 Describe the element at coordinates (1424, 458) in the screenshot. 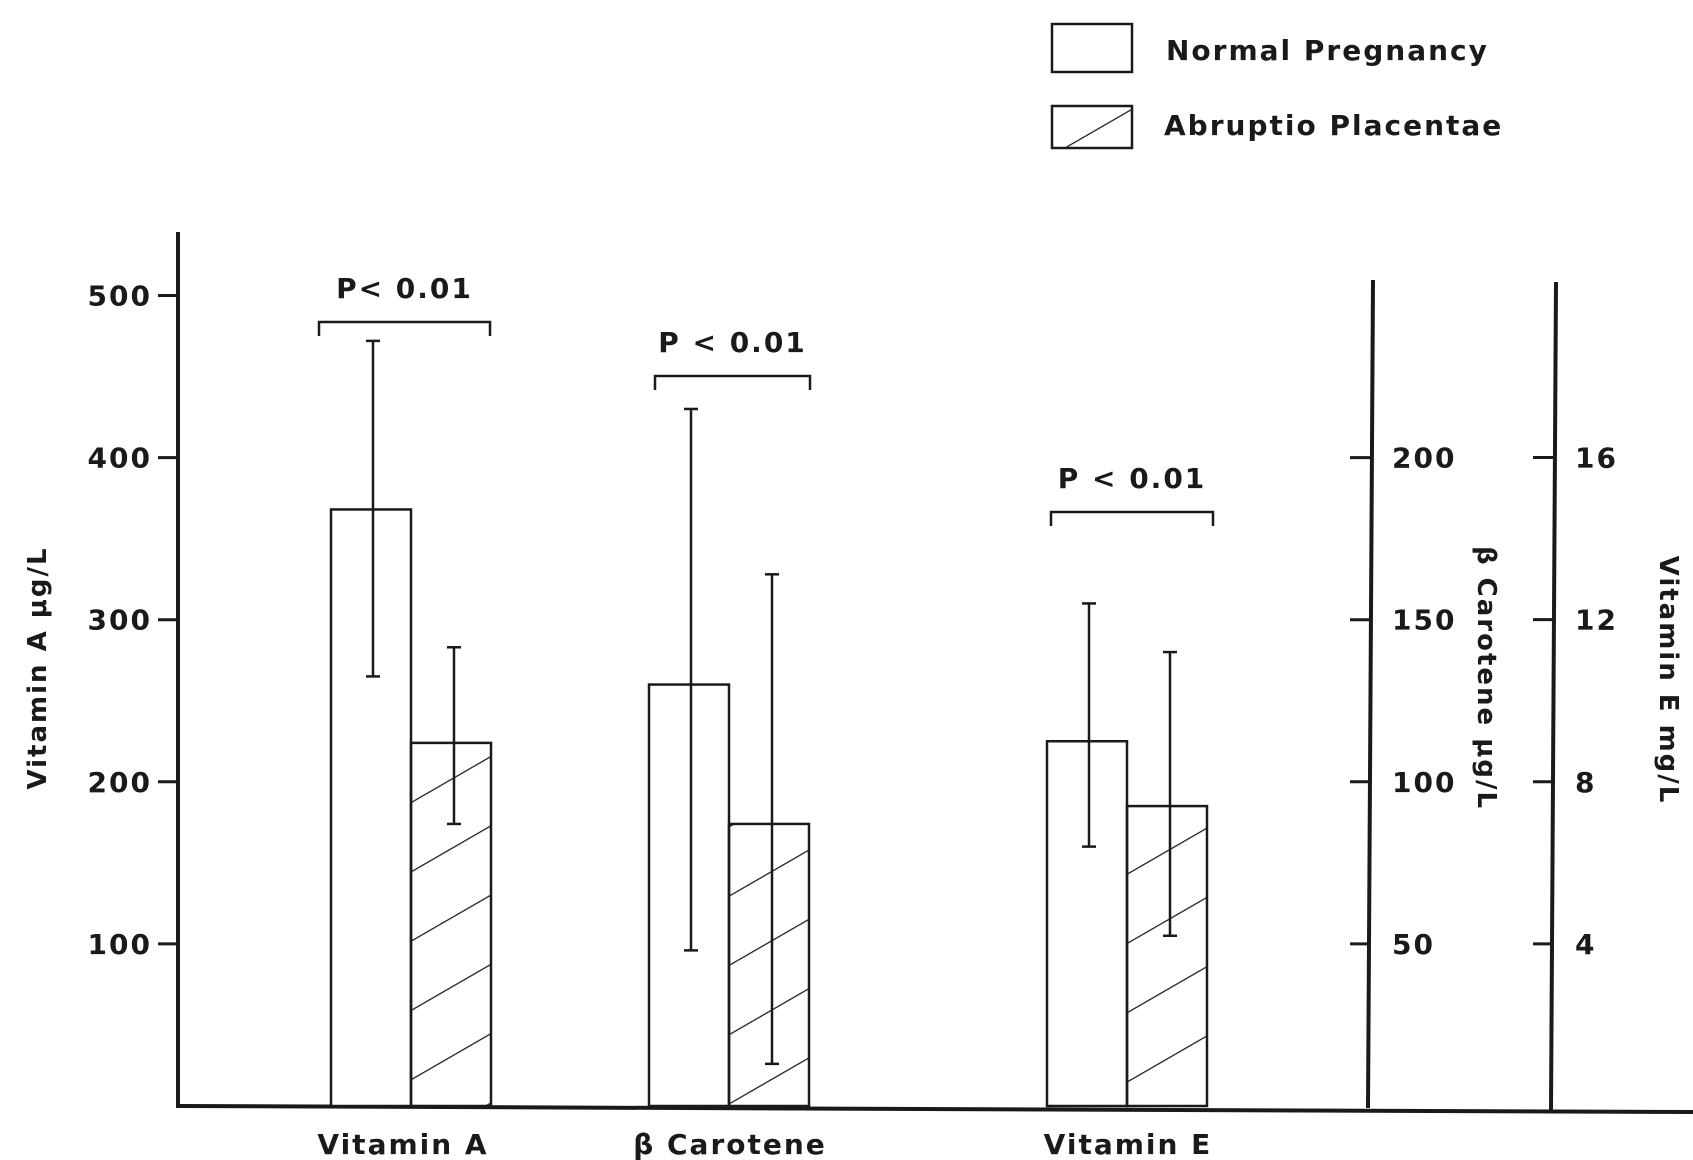

I see `tick-label-carotene-200: 200` at that location.